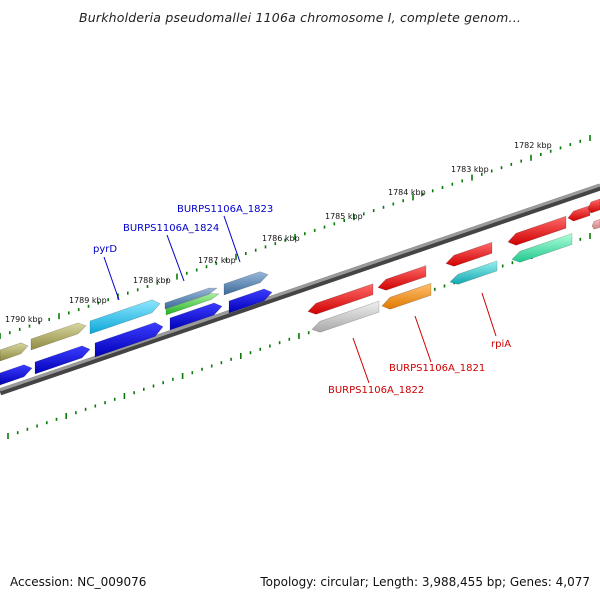  Describe the element at coordinates (437, 368) in the screenshot. I see `gene-label-1821: BURPS1106A_1821` at that location.